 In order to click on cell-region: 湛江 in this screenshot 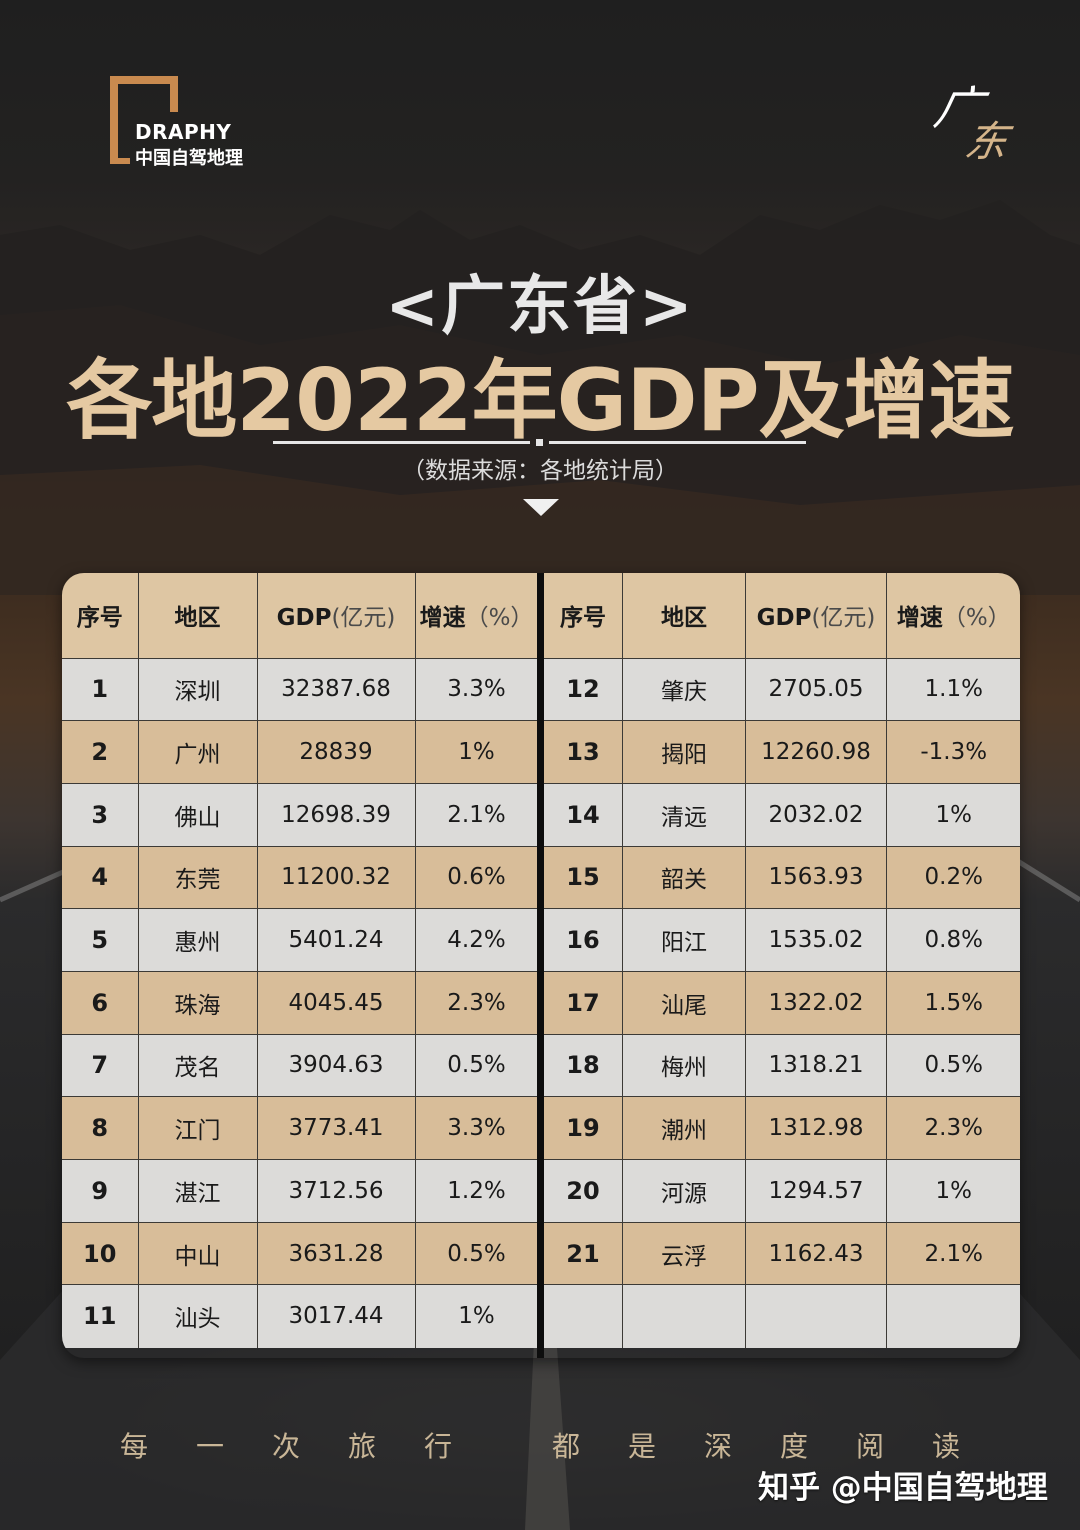, I will do `click(197, 1191)`.